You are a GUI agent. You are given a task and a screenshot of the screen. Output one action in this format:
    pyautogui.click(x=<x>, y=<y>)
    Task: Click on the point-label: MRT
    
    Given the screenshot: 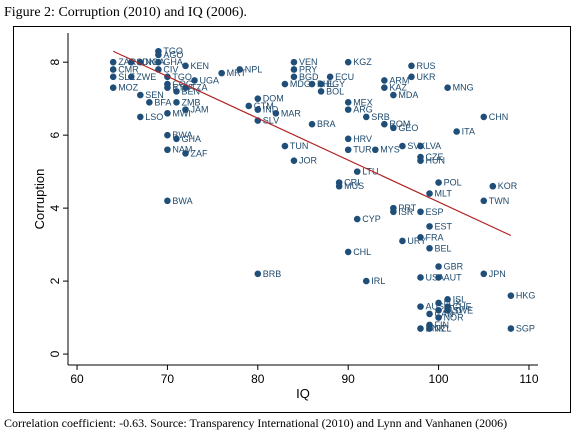 What is the action you would take?
    pyautogui.click(x=237, y=73)
    